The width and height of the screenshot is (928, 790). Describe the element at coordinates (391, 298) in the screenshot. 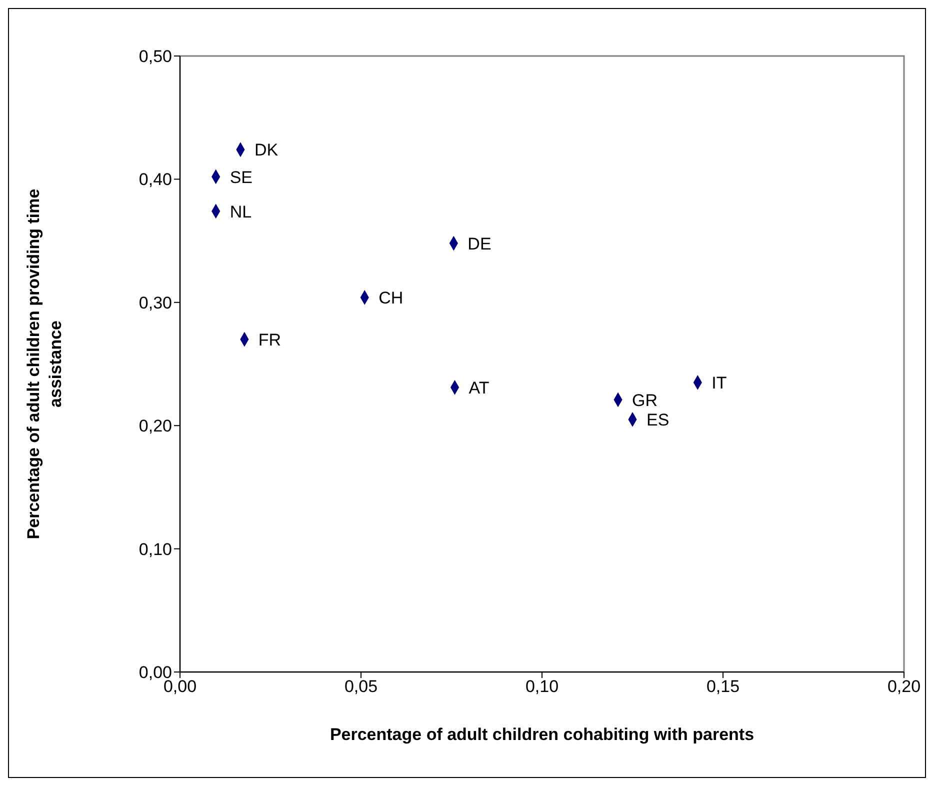

I see `annotation: CH` at that location.